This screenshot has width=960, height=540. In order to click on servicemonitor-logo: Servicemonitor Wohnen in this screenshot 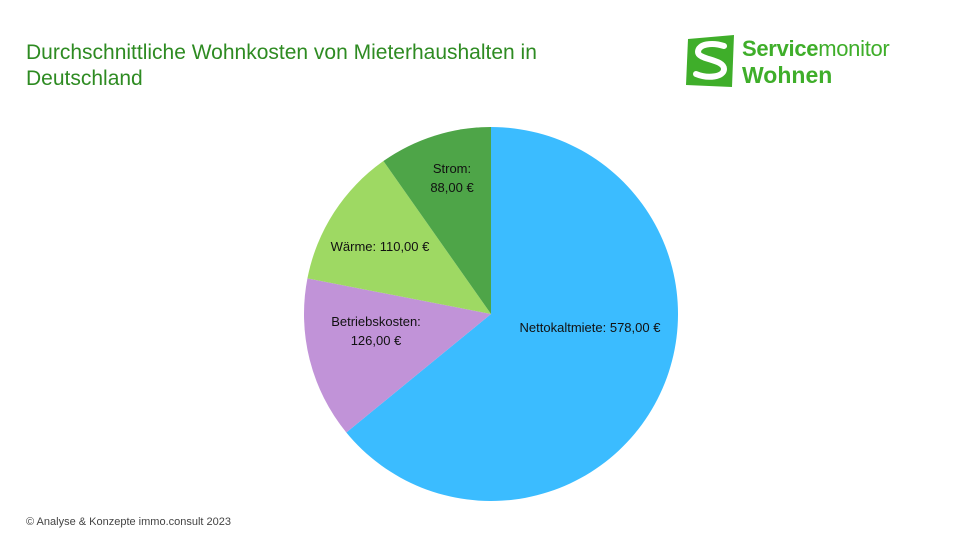, I will do `click(811, 63)`.